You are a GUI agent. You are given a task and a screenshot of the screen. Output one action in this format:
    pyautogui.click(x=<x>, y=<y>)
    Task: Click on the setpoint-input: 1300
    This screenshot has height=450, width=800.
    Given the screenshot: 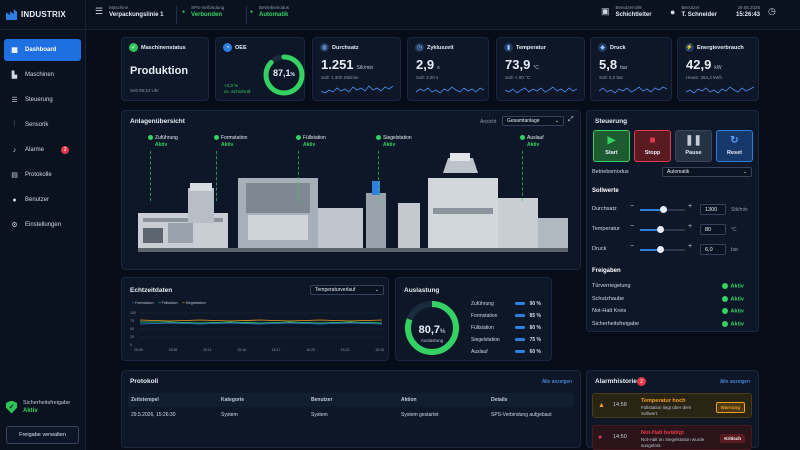 What is the action you would take?
    pyautogui.click(x=713, y=209)
    